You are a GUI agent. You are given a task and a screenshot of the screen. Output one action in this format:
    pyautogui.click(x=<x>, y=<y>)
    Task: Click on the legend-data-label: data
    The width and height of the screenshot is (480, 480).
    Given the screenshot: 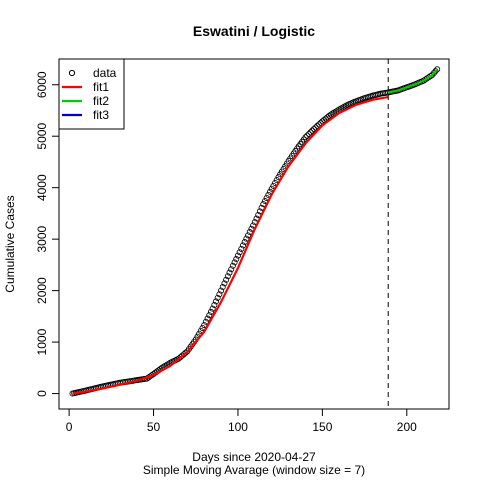 What is the action you would take?
    pyautogui.click(x=105, y=73)
    